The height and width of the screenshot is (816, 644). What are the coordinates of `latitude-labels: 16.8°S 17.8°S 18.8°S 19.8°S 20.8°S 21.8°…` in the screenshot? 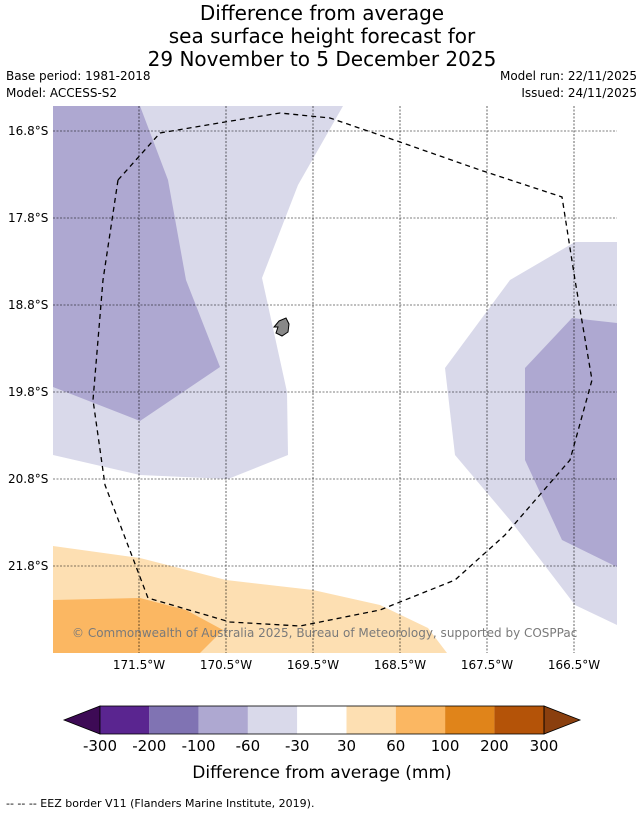 It's located at (28, 348).